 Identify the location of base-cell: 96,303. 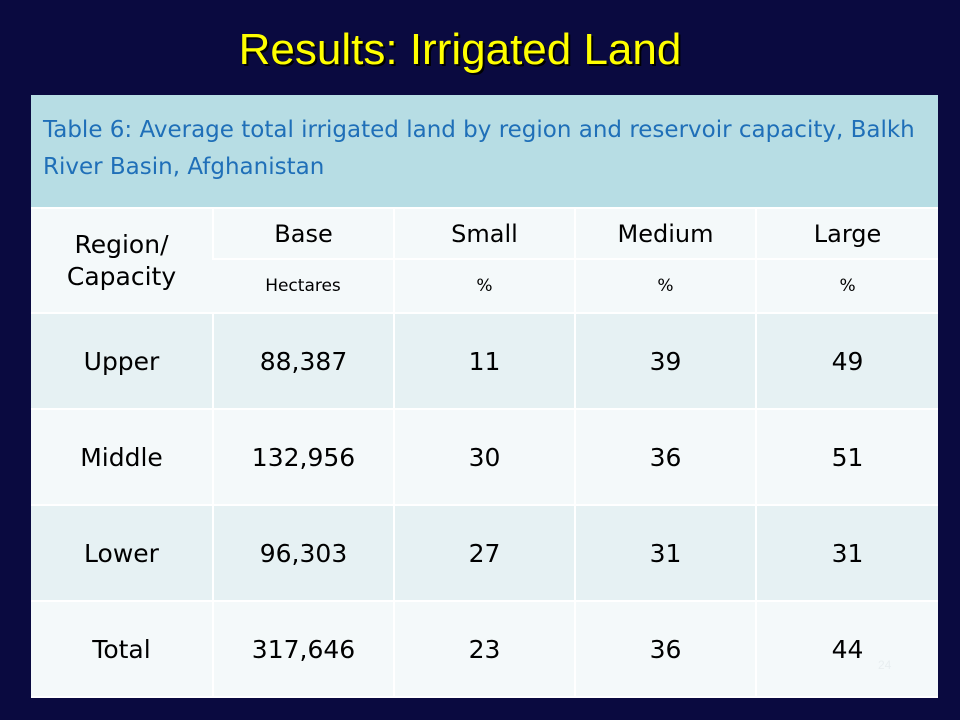
(303, 553).